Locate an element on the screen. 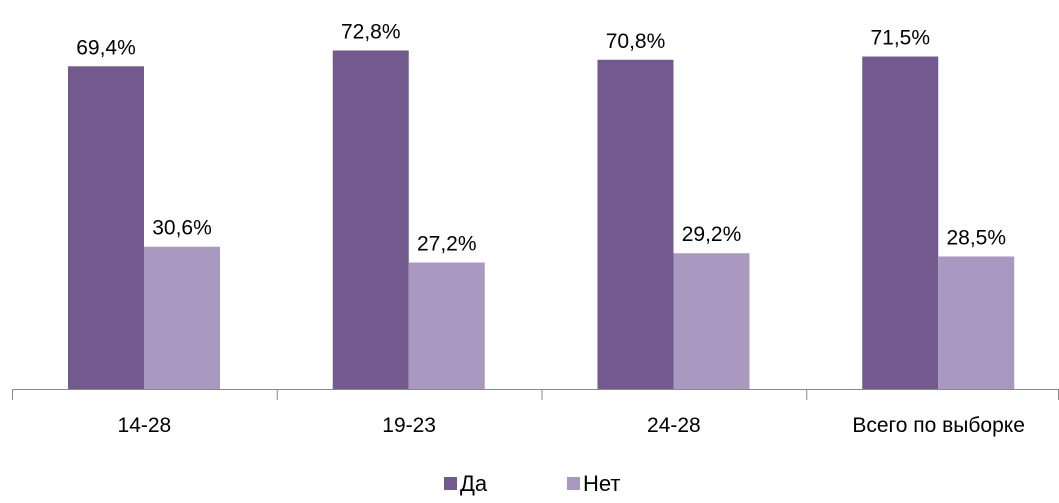 The image size is (1059, 503). legend: Да Нет is located at coordinates (532, 483).